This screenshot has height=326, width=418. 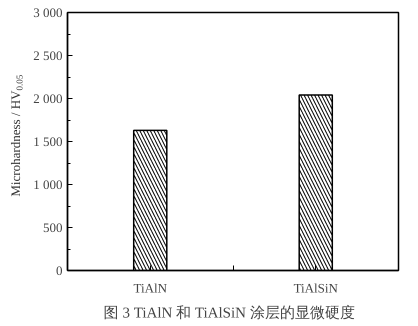 I want to click on y-tick-label: 2 500, so click(x=47, y=55).